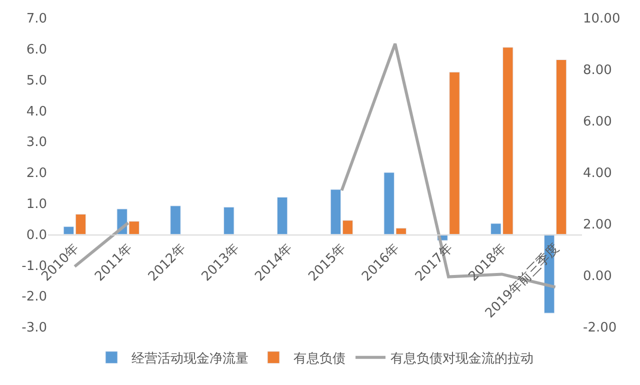 The width and height of the screenshot is (640, 385). What do you see at coordinates (190, 358) in the screenshot?
I see `legend-label: 经营活动现金净流量` at bounding box center [190, 358].